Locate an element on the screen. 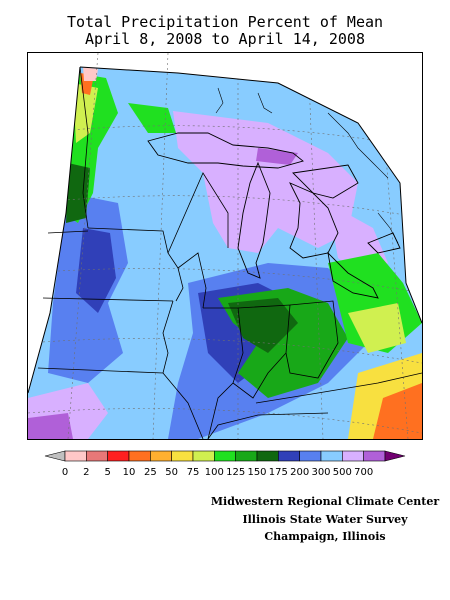 The image size is (450, 600). legend-label: 125 is located at coordinates (235, 472).